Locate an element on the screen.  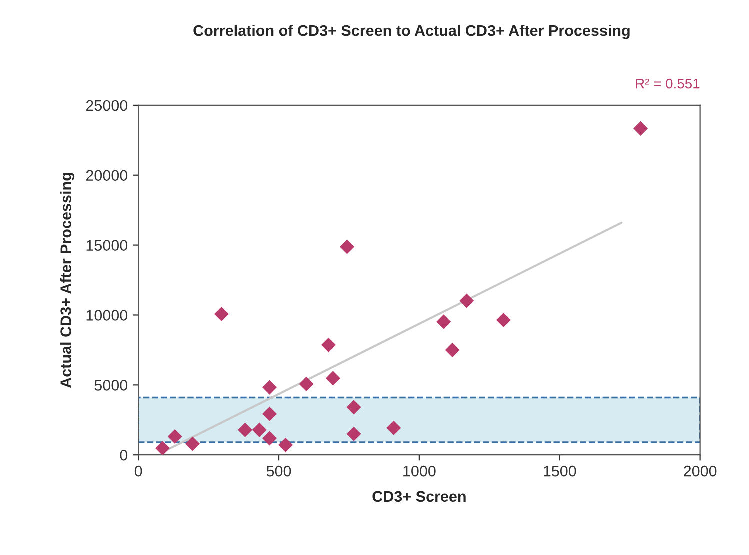
x-tick-label: 0 is located at coordinates (138, 471).